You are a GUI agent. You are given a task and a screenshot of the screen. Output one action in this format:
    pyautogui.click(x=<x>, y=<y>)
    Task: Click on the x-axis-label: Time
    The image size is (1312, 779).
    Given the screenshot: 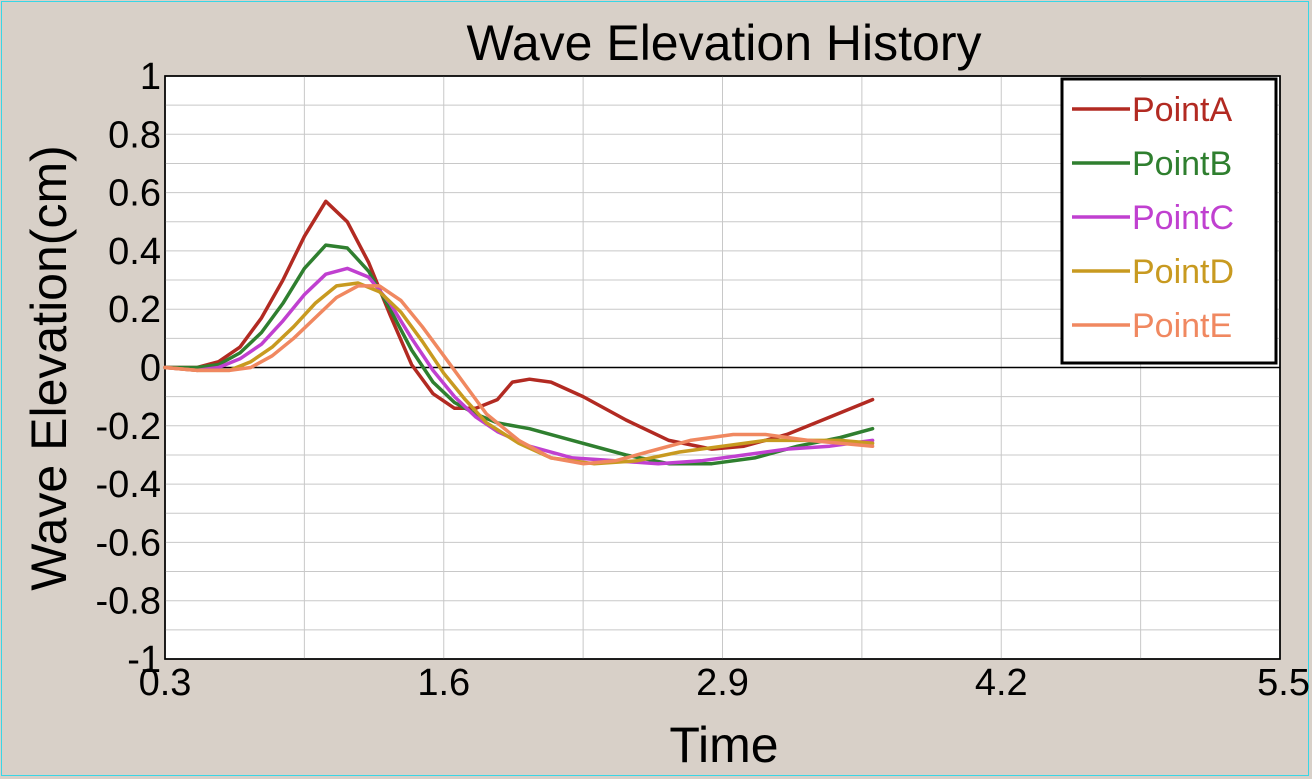 What is the action you would take?
    pyautogui.click(x=723, y=745)
    